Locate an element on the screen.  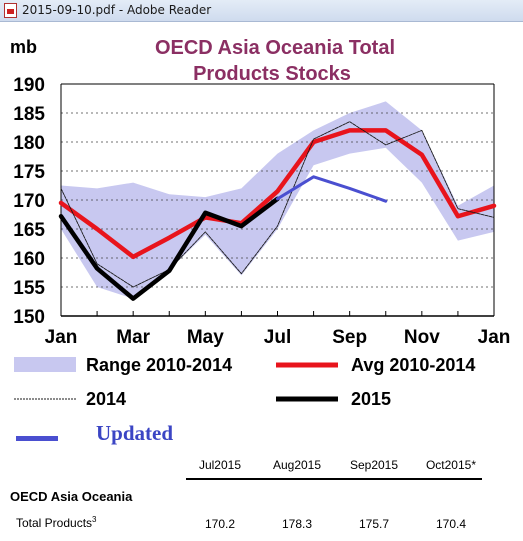
y-tick-label: 160 is located at coordinates (29, 259).